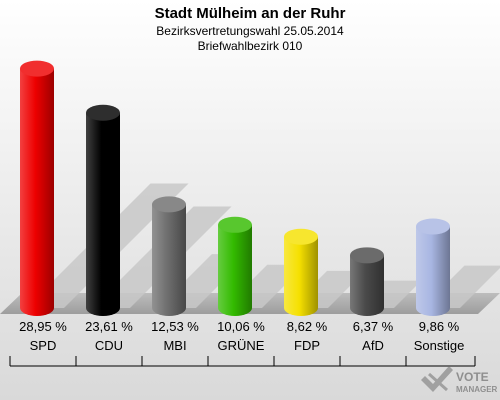 The width and height of the screenshot is (500, 400). What do you see at coordinates (235, 270) in the screenshot?
I see `bar-grüne` at bounding box center [235, 270].